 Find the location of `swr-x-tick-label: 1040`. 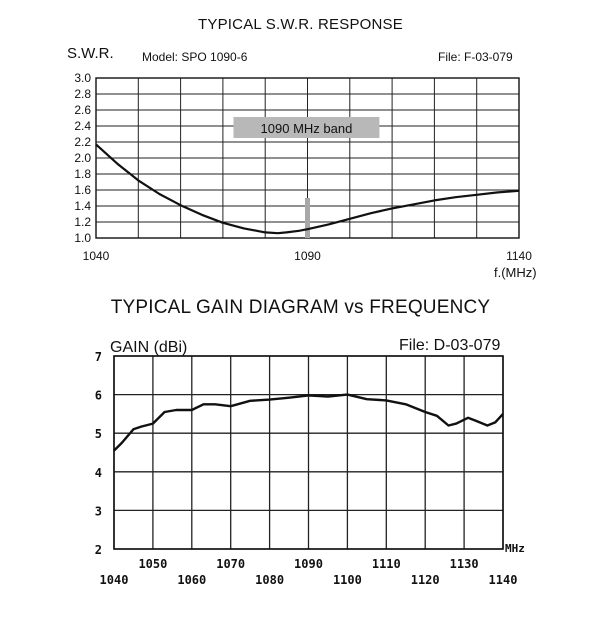

swr-x-tick-label: 1040 is located at coordinates (96, 256).